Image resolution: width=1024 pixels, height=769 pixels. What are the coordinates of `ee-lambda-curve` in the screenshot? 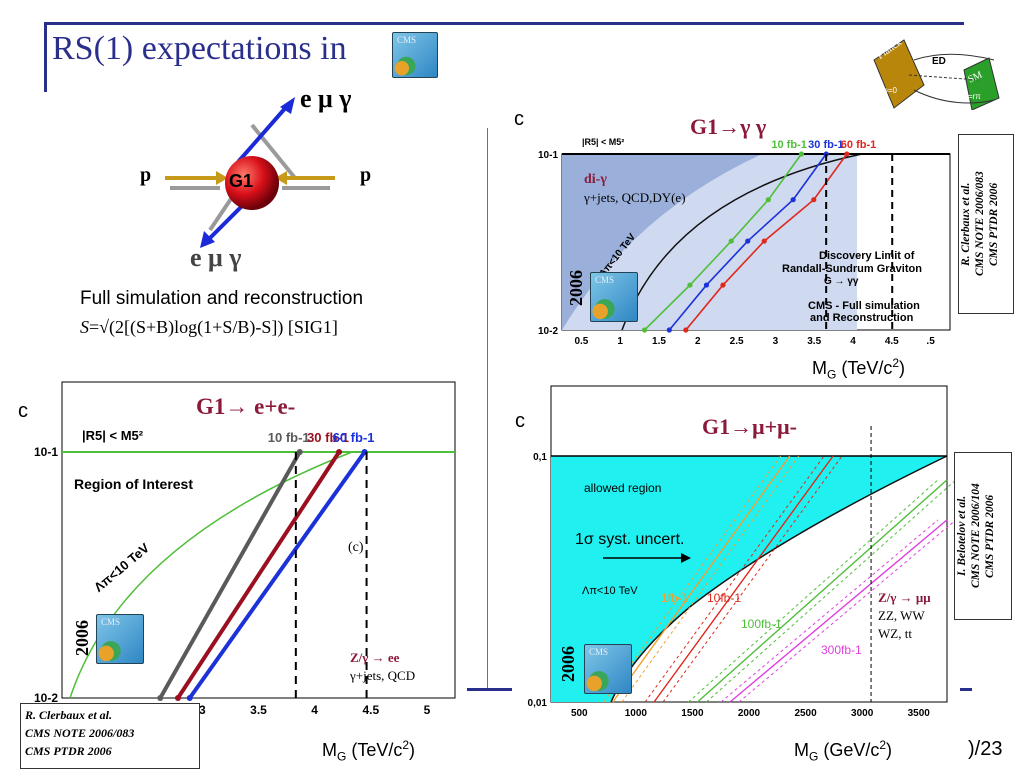 It's located at (211, 575).